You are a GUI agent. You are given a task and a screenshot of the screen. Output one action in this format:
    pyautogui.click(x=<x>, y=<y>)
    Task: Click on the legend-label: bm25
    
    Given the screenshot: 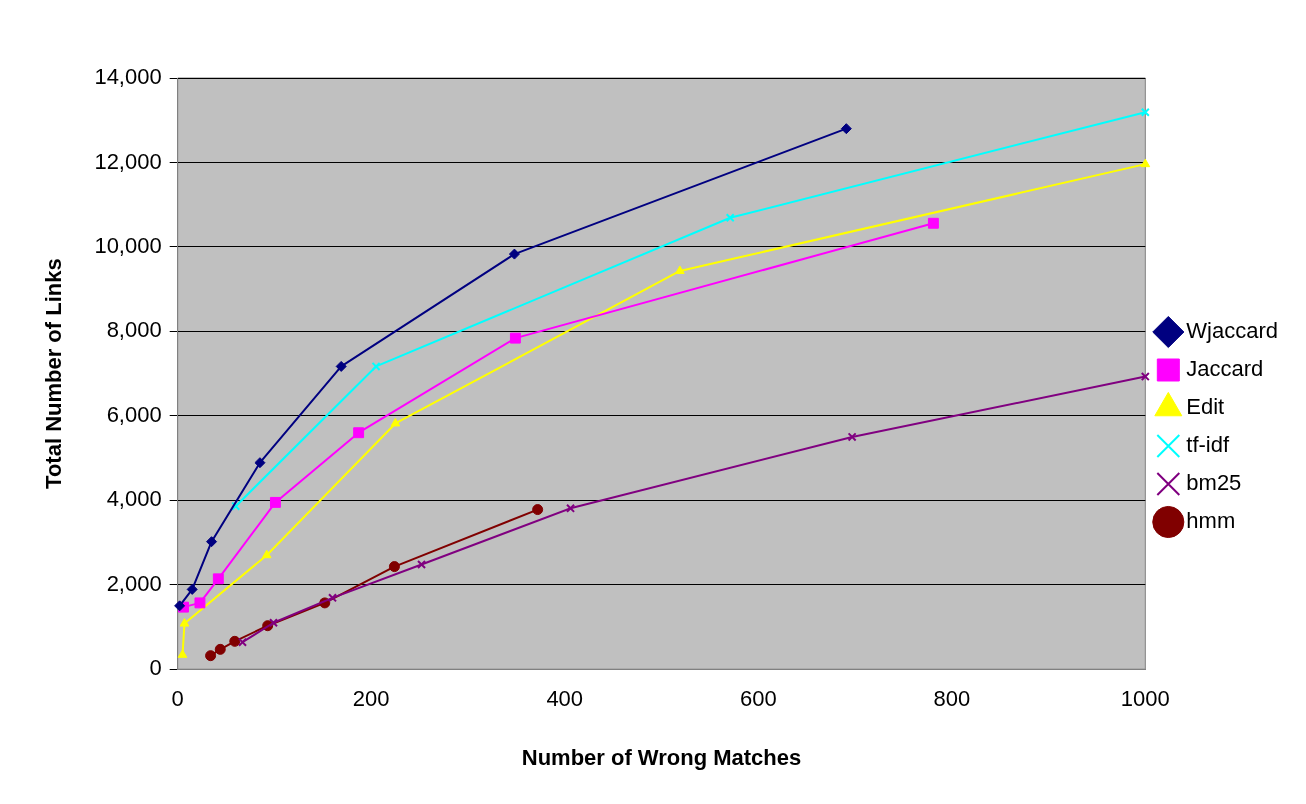 What is the action you would take?
    pyautogui.click(x=1214, y=483)
    